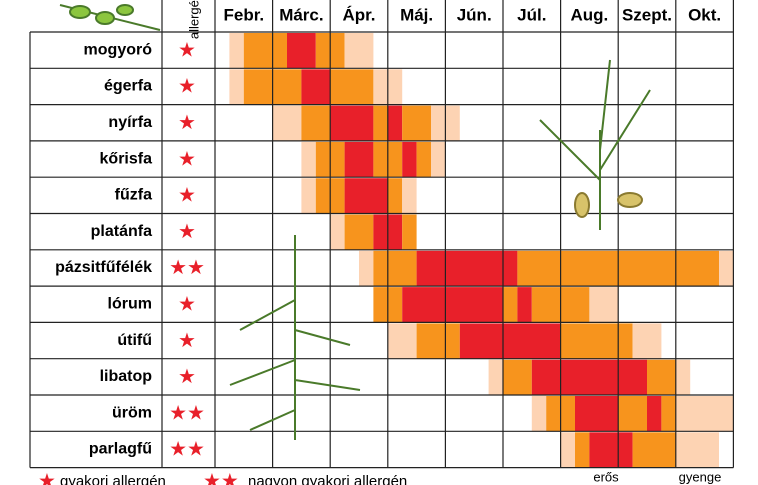  Describe the element at coordinates (133, 195) in the screenshot. I see `plant-name: fűzfa` at that location.